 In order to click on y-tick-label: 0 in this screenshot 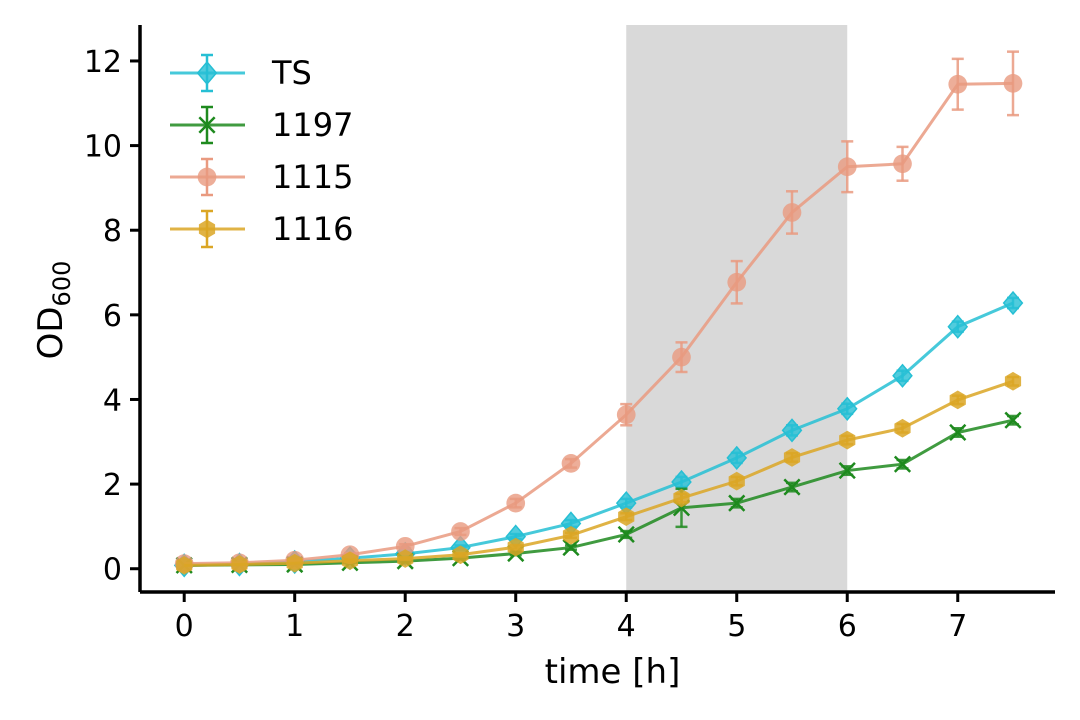, I will do `click(112, 570)`.